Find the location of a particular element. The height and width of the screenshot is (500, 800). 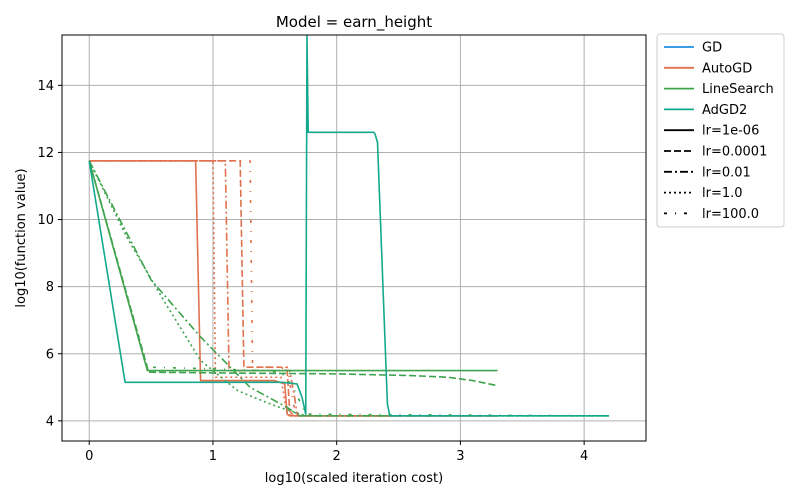

x-axis-label: log10(scaled iteration cost) is located at coordinates (354, 478).